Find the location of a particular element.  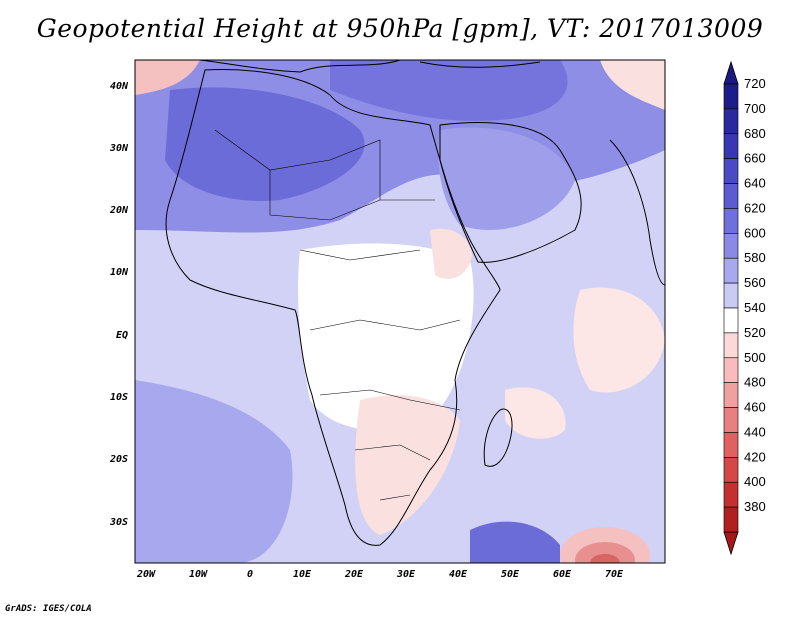

colorbar-label: 380 is located at coordinates (755, 506).